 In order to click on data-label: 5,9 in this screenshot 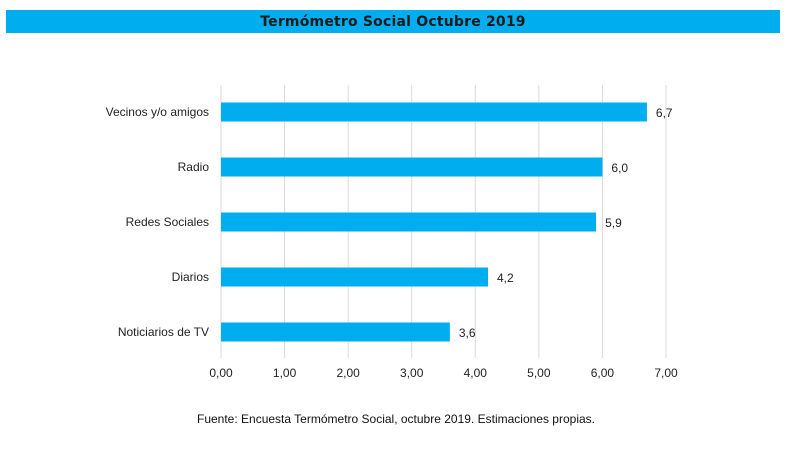, I will do `click(613, 223)`.